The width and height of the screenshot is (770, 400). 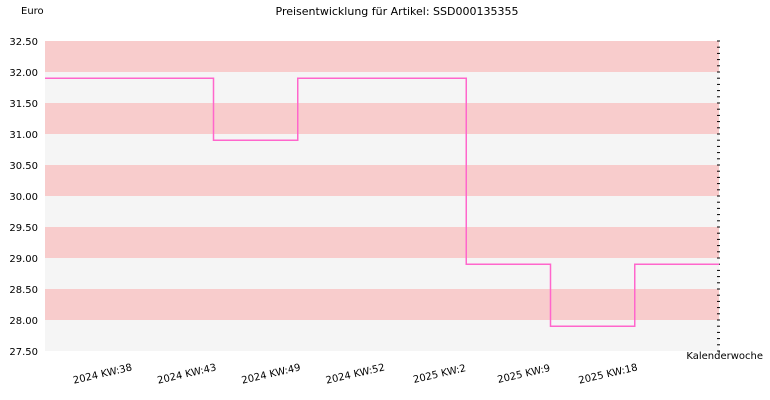 I want to click on right-axis-ticks, so click(x=718, y=196).